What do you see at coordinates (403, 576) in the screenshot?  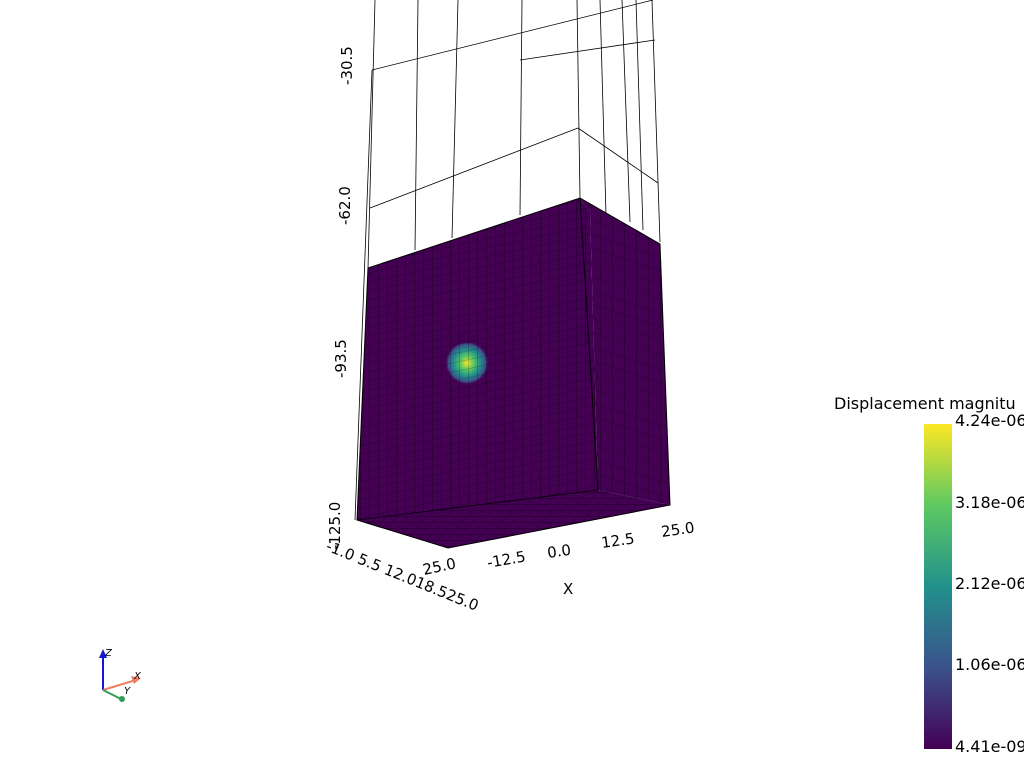 I see `y-axis-ticks: -1.0 5.5 12.018.525.0` at bounding box center [403, 576].